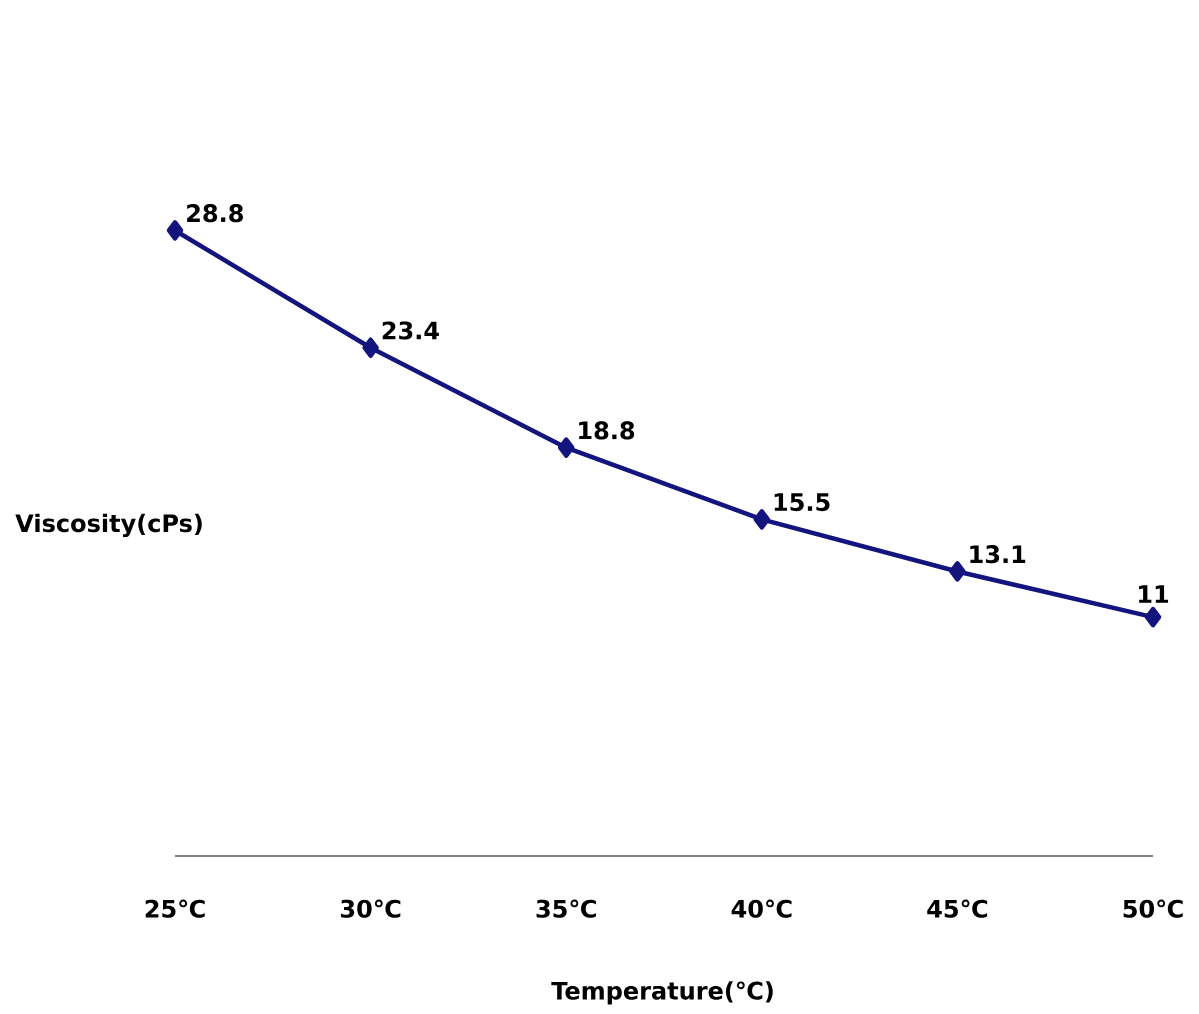  Describe the element at coordinates (370, 908) in the screenshot. I see `x-tick-label: 30℃` at that location.